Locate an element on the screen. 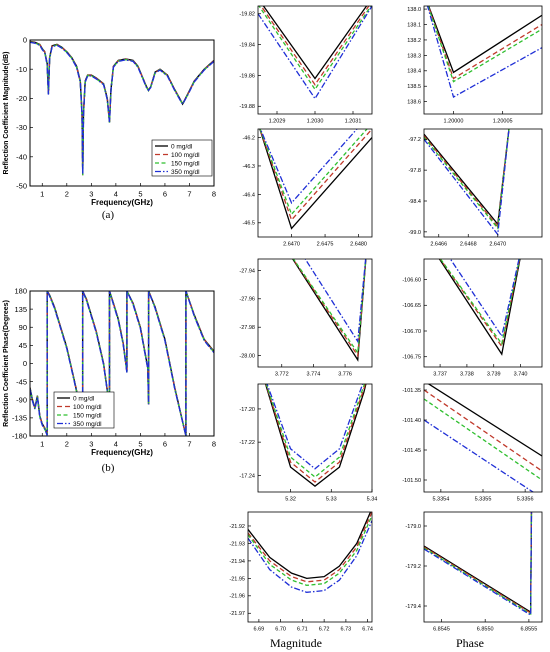 The height and width of the screenshot is (652, 550). chart-p2: 2.6466 2.6468 2.6470 -97.2 -97.8 -98.4 -99.0 is located at coordinates (475, 188).